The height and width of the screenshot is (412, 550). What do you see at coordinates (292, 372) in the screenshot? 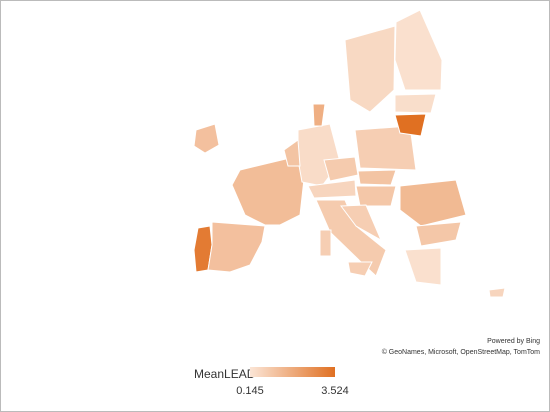
I see `legend-gradient` at bounding box center [292, 372].